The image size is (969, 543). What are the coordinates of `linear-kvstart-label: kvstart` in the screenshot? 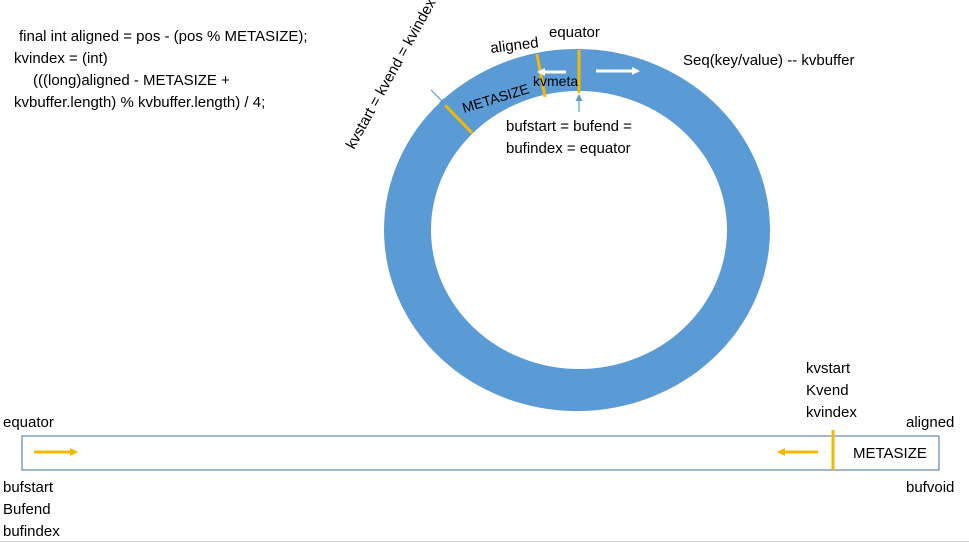 It's located at (828, 368).